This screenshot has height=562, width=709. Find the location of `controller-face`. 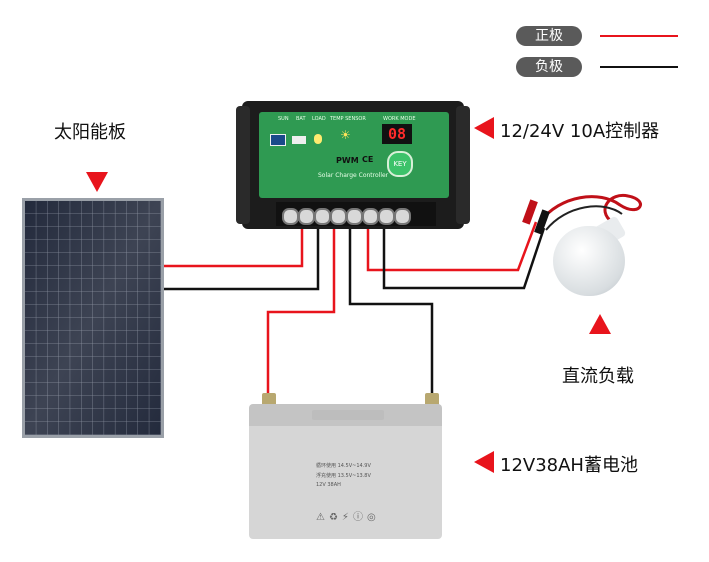

controller-face is located at coordinates (354, 155).